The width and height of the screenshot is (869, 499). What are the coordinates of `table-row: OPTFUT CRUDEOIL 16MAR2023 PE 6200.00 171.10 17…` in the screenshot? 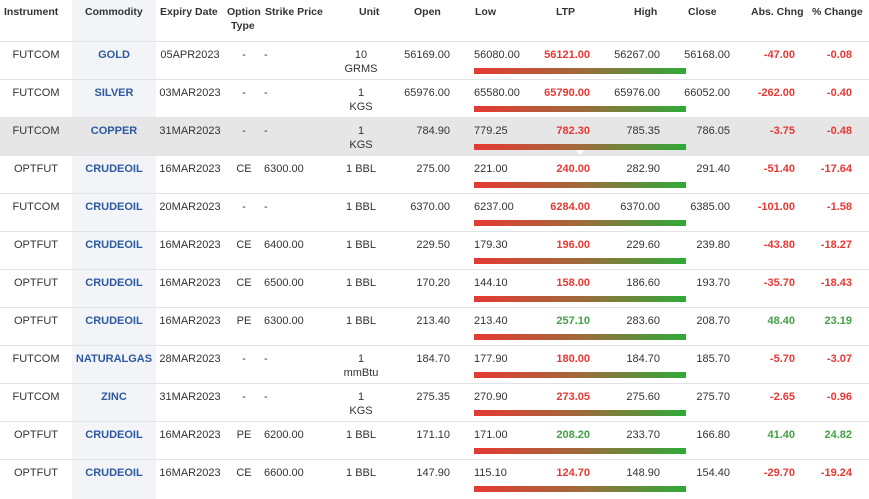 It's located at (434, 440).